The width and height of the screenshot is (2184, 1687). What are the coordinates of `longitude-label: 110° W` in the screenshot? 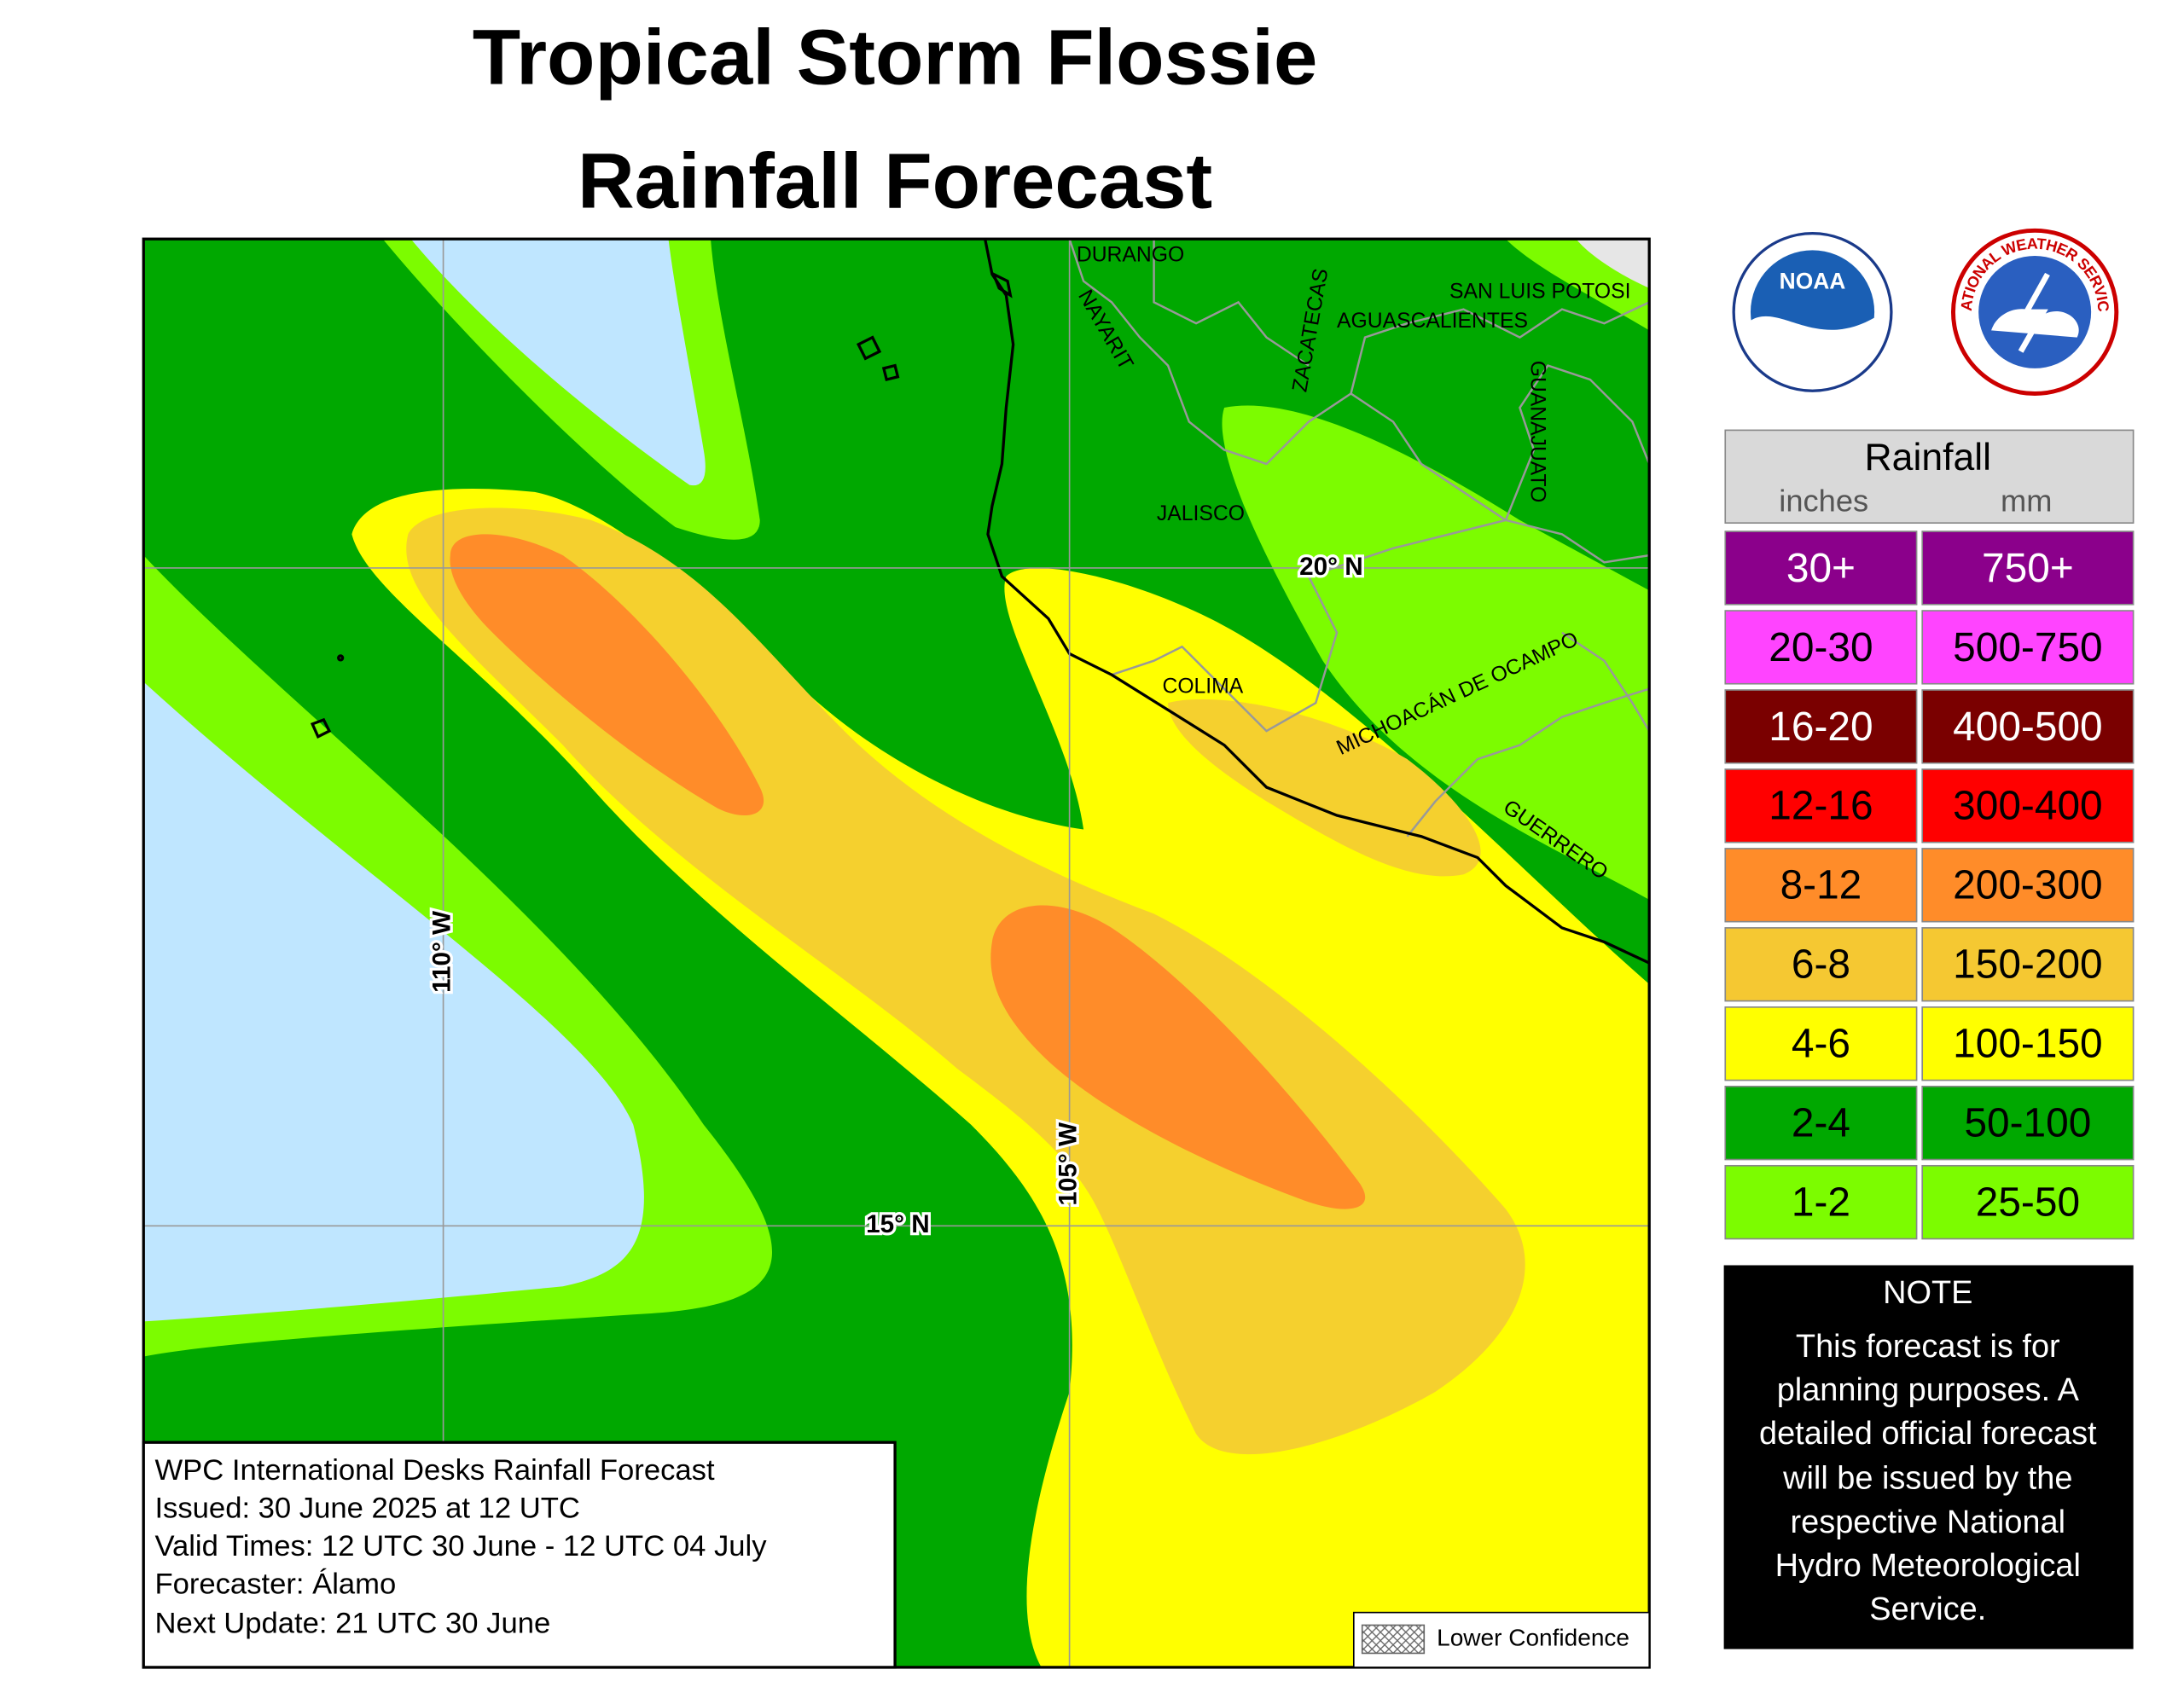 It's located at (441, 952).